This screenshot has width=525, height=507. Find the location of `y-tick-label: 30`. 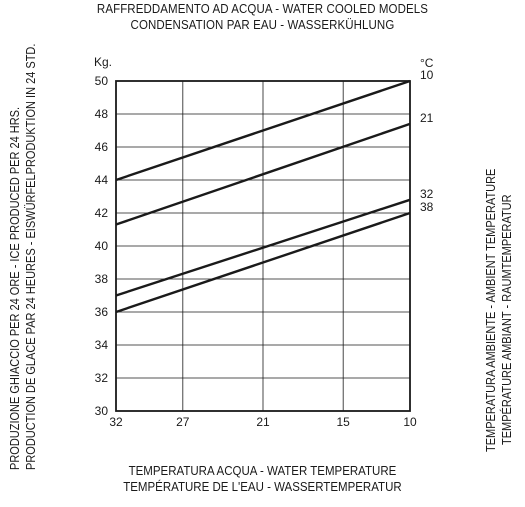

y-tick-label: 30 is located at coordinates (102, 411).